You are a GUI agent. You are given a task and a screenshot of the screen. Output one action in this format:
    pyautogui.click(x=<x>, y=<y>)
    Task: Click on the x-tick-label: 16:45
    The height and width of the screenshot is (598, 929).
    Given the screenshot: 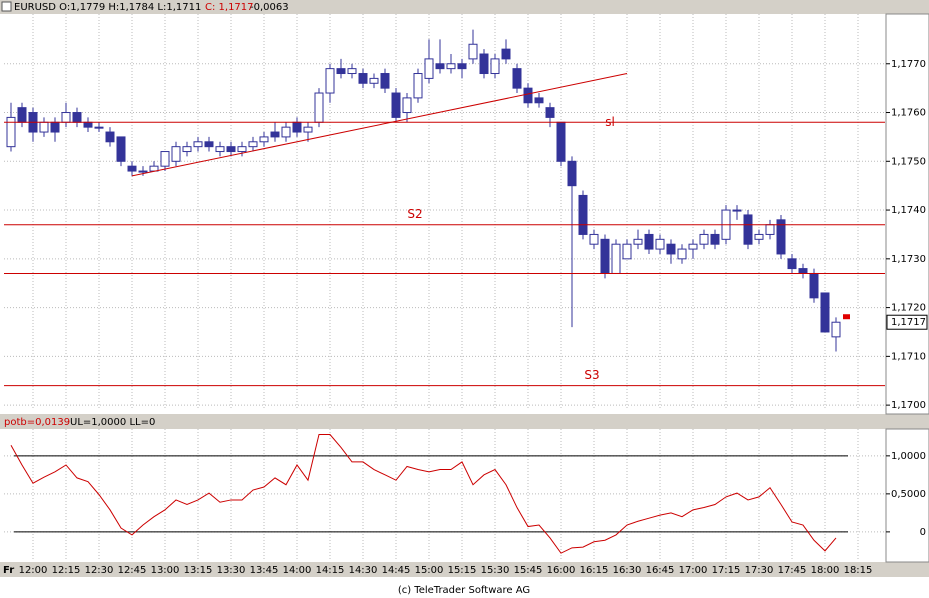 What is the action you would take?
    pyautogui.click(x=660, y=570)
    